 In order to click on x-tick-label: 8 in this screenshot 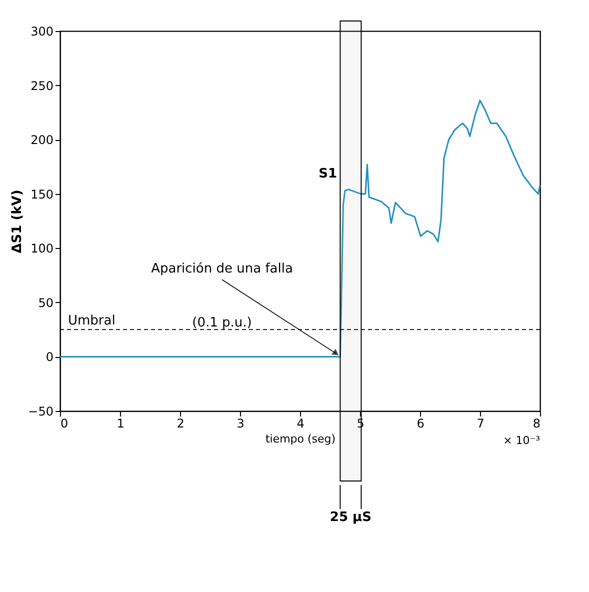, I will do `click(536, 423)`.